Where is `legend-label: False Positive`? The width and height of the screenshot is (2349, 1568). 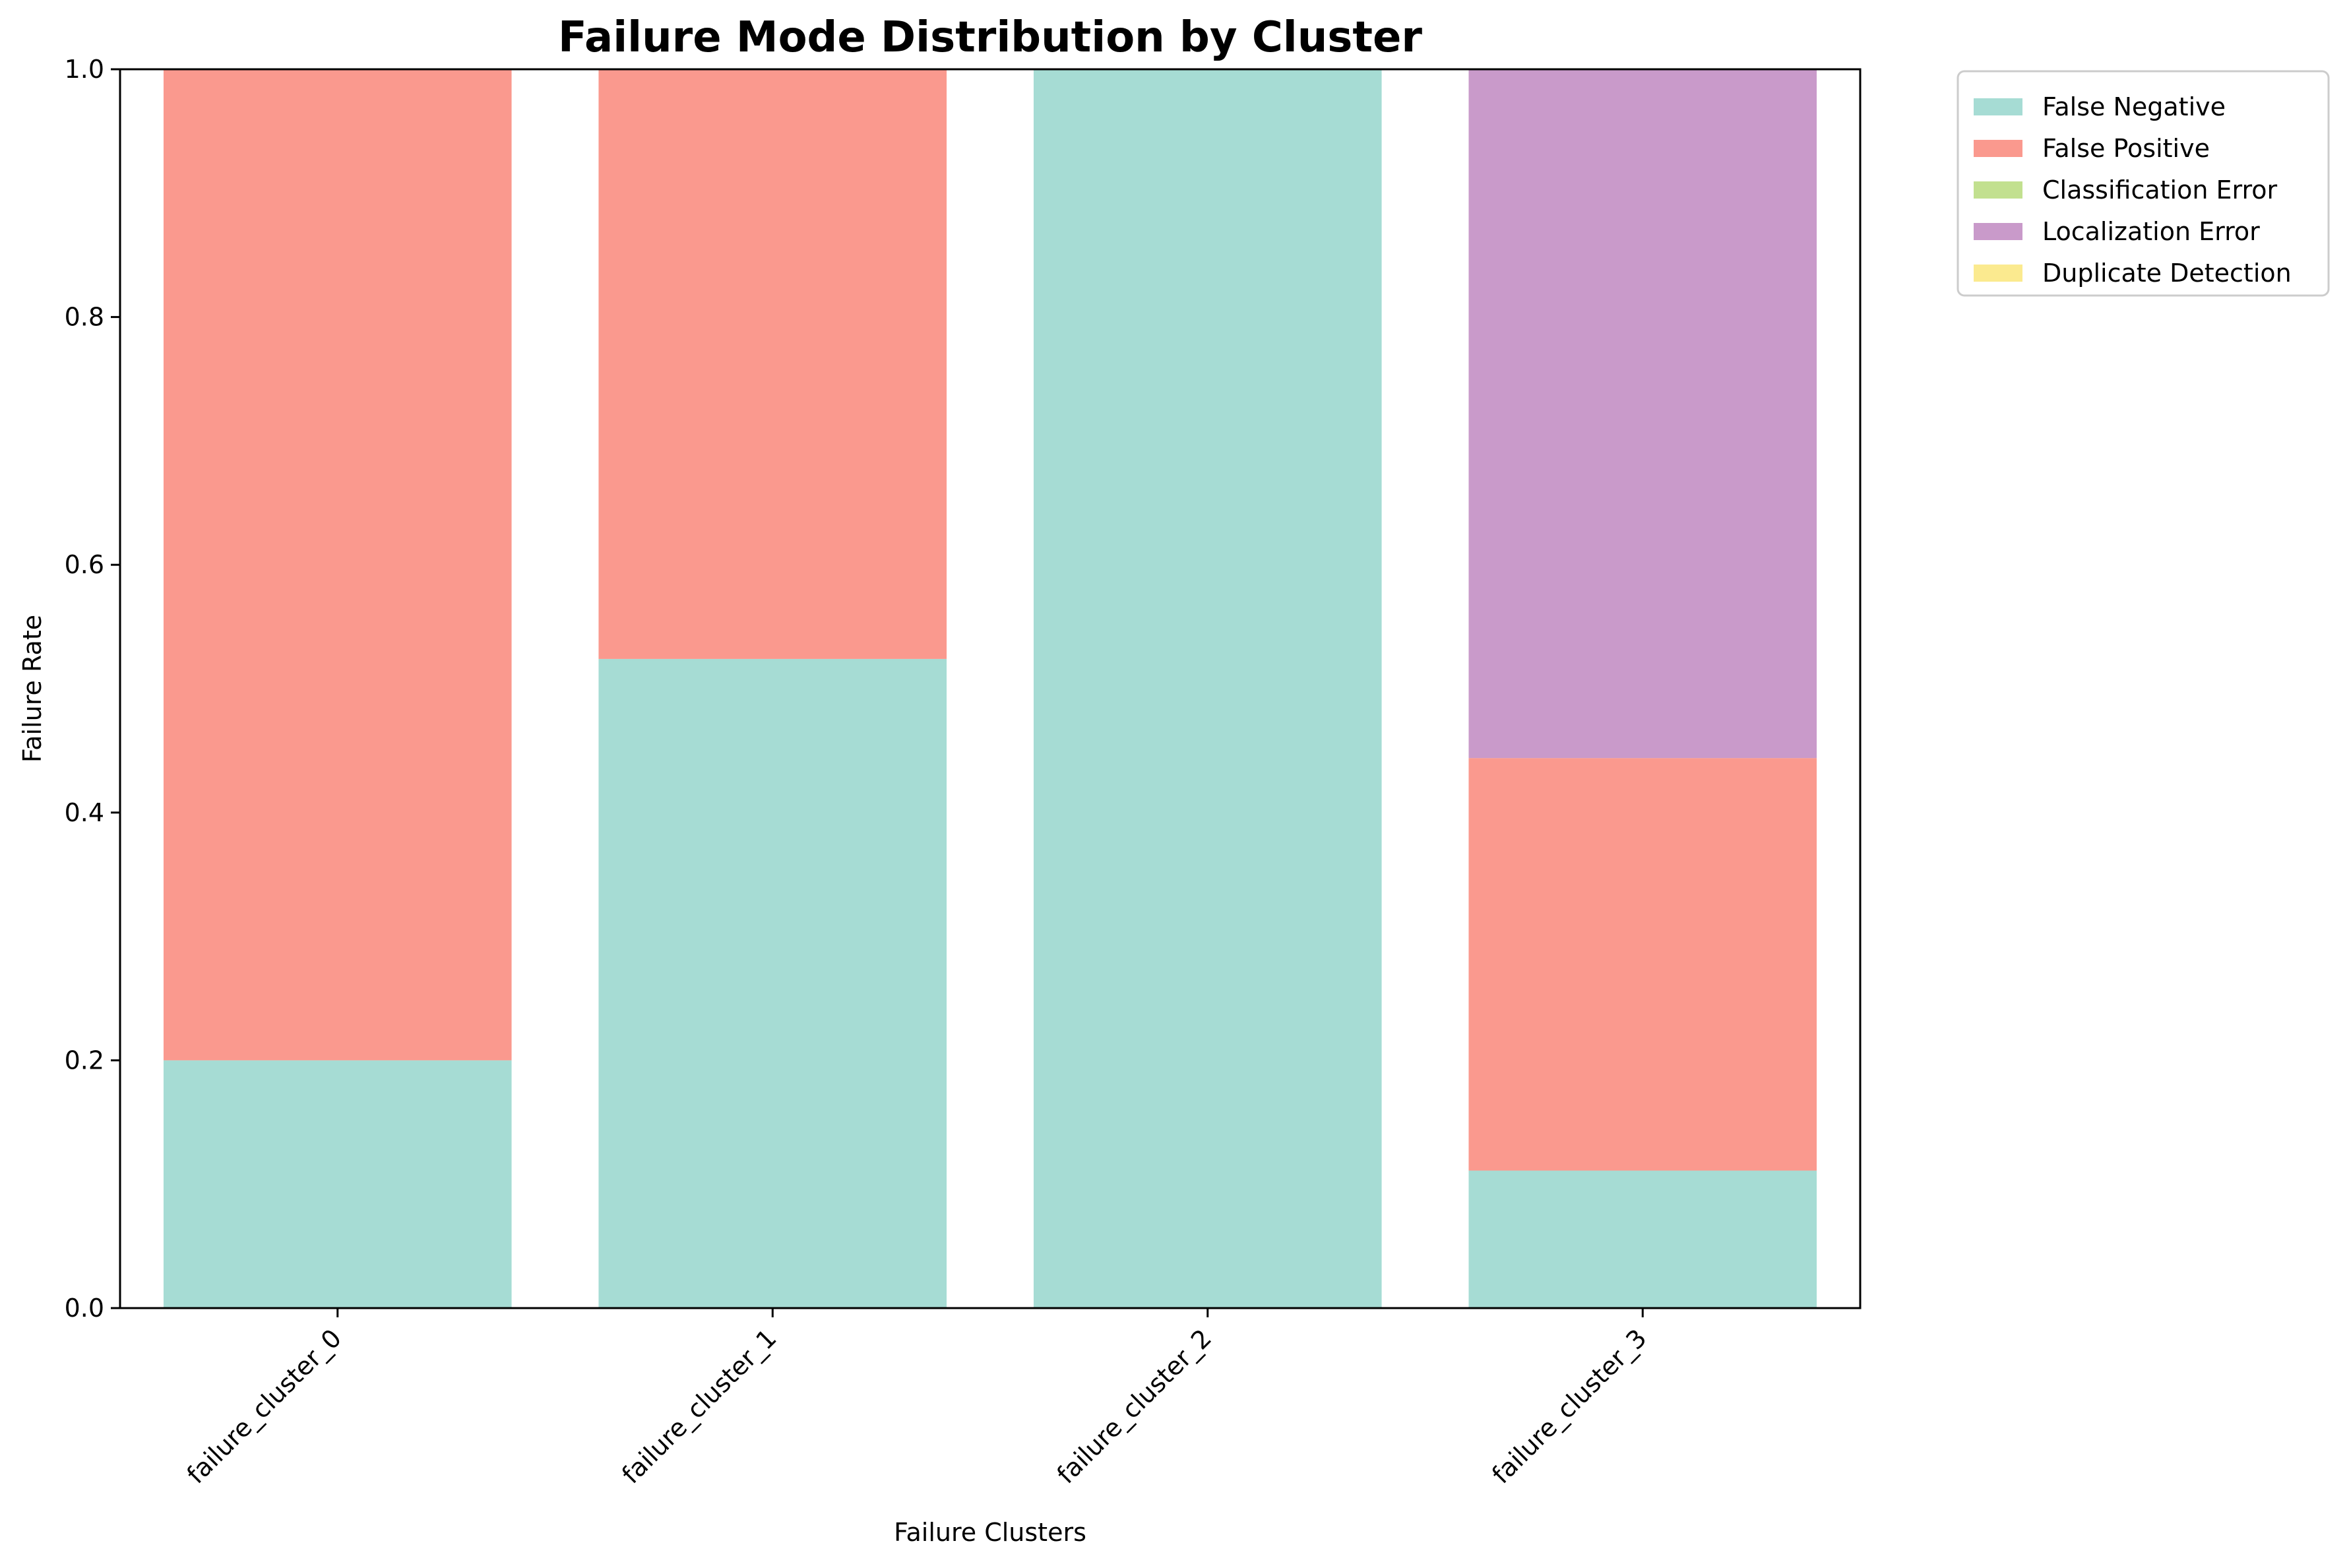
legend-label: False Positive is located at coordinates (2126, 148).